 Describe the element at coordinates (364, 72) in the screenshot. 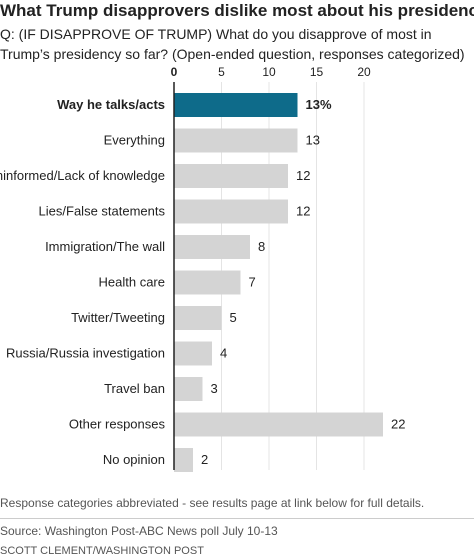

I see `x-tick-label: 20` at that location.